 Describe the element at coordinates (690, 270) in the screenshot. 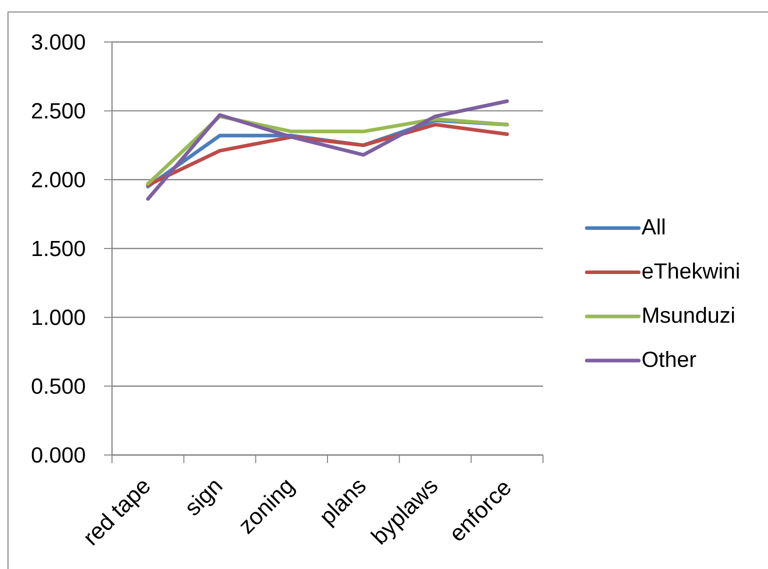

I see `legend-label: eThekwini` at that location.